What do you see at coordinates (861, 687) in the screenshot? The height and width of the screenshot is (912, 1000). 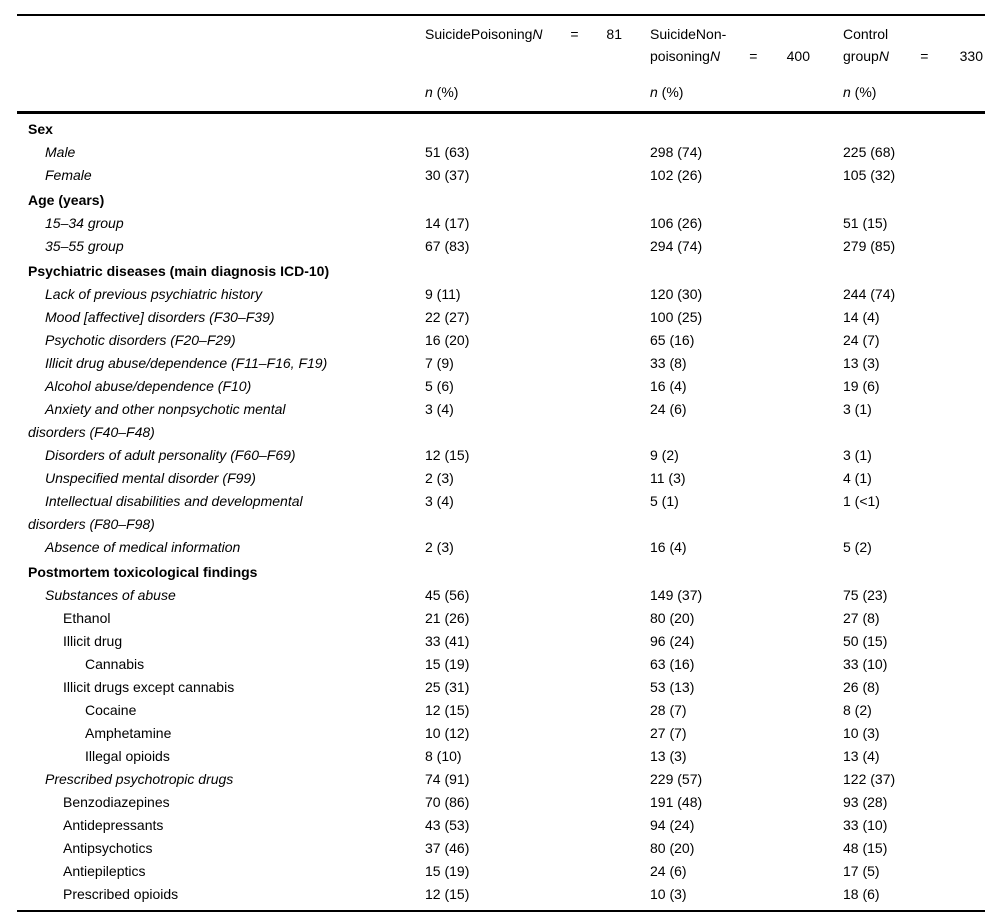 I see `cell-control-group: 26 (8)` at bounding box center [861, 687].